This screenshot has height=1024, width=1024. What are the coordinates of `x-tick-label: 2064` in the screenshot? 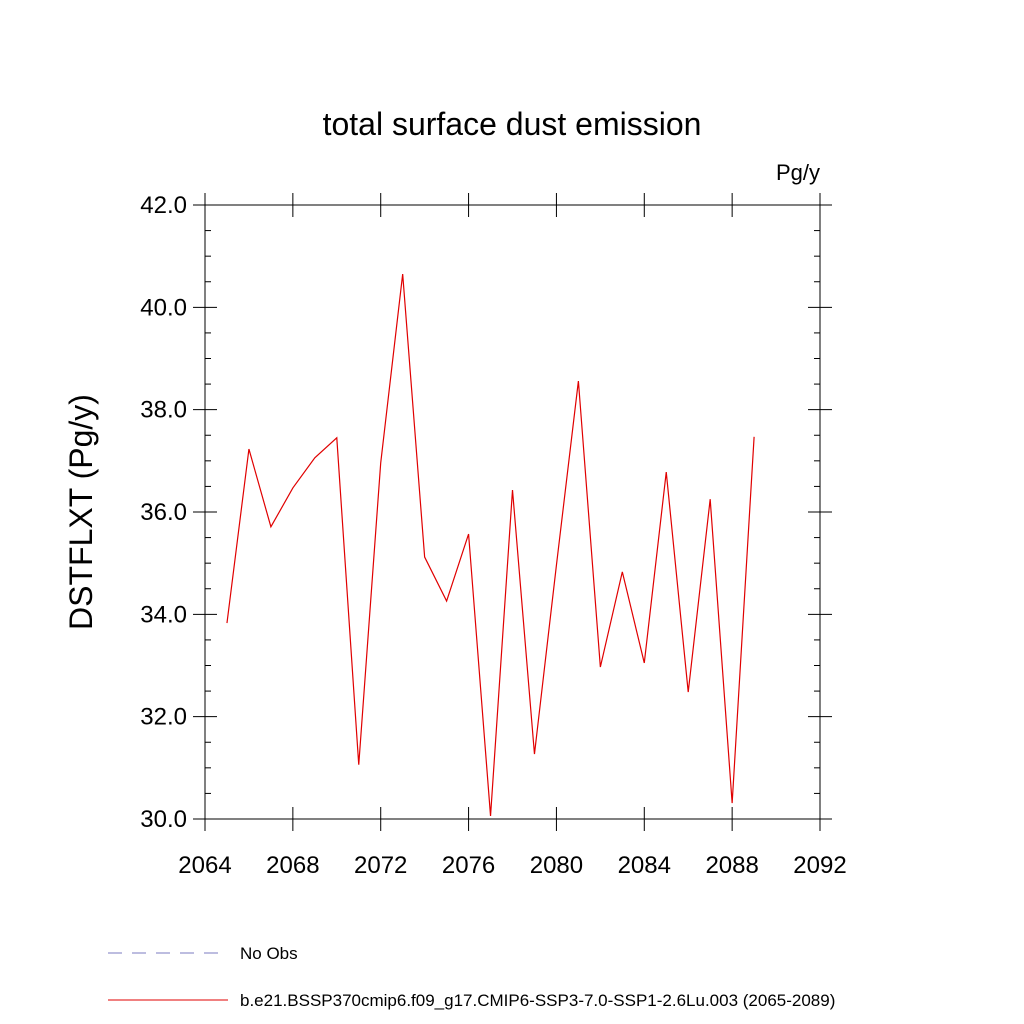 It's located at (204, 865).